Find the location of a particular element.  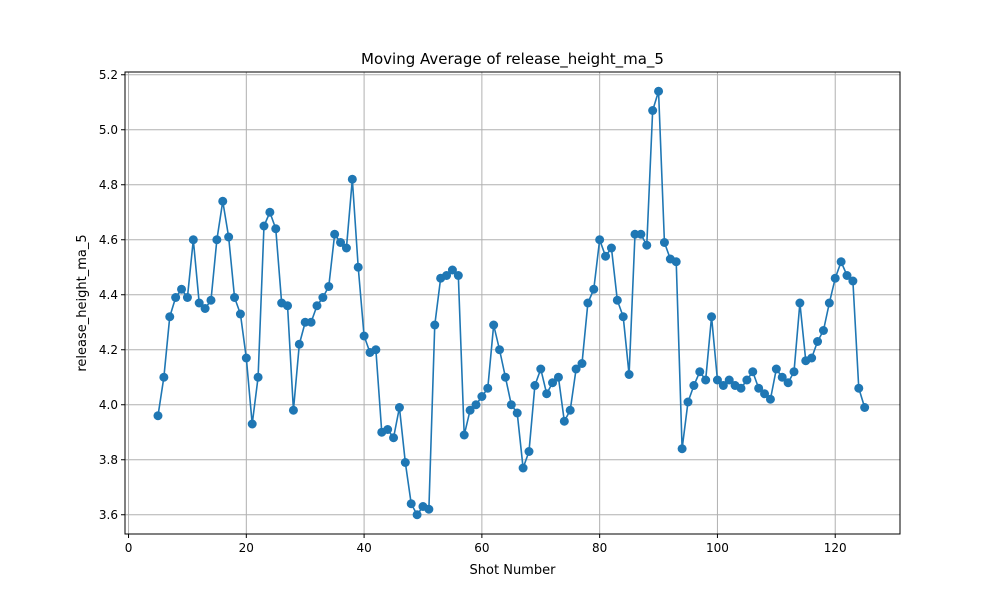

x-axis-ticks: 0 20 40 60 80 100 120 is located at coordinates (486, 544).